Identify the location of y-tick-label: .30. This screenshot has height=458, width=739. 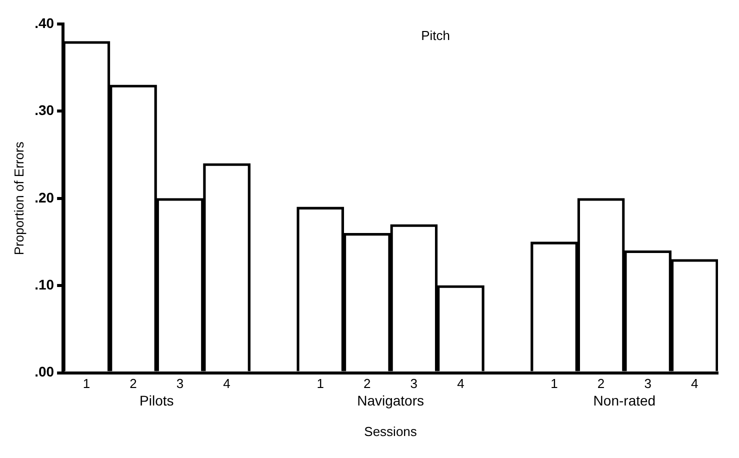
(44, 110).